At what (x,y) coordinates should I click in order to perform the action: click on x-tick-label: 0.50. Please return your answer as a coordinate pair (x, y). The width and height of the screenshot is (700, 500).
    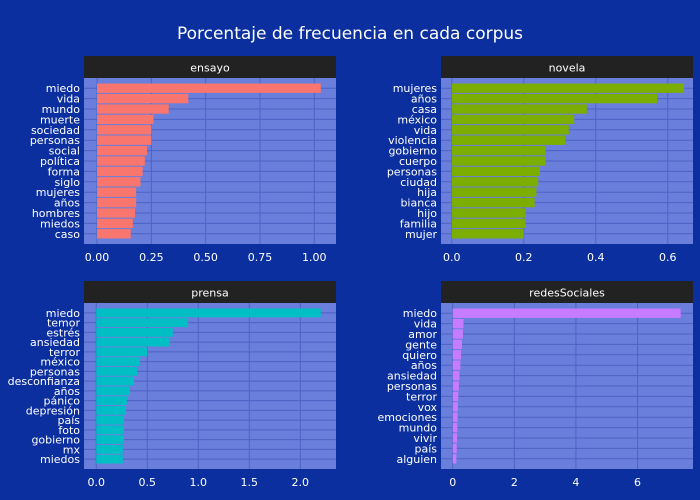
    Looking at the image, I should click on (205, 257).